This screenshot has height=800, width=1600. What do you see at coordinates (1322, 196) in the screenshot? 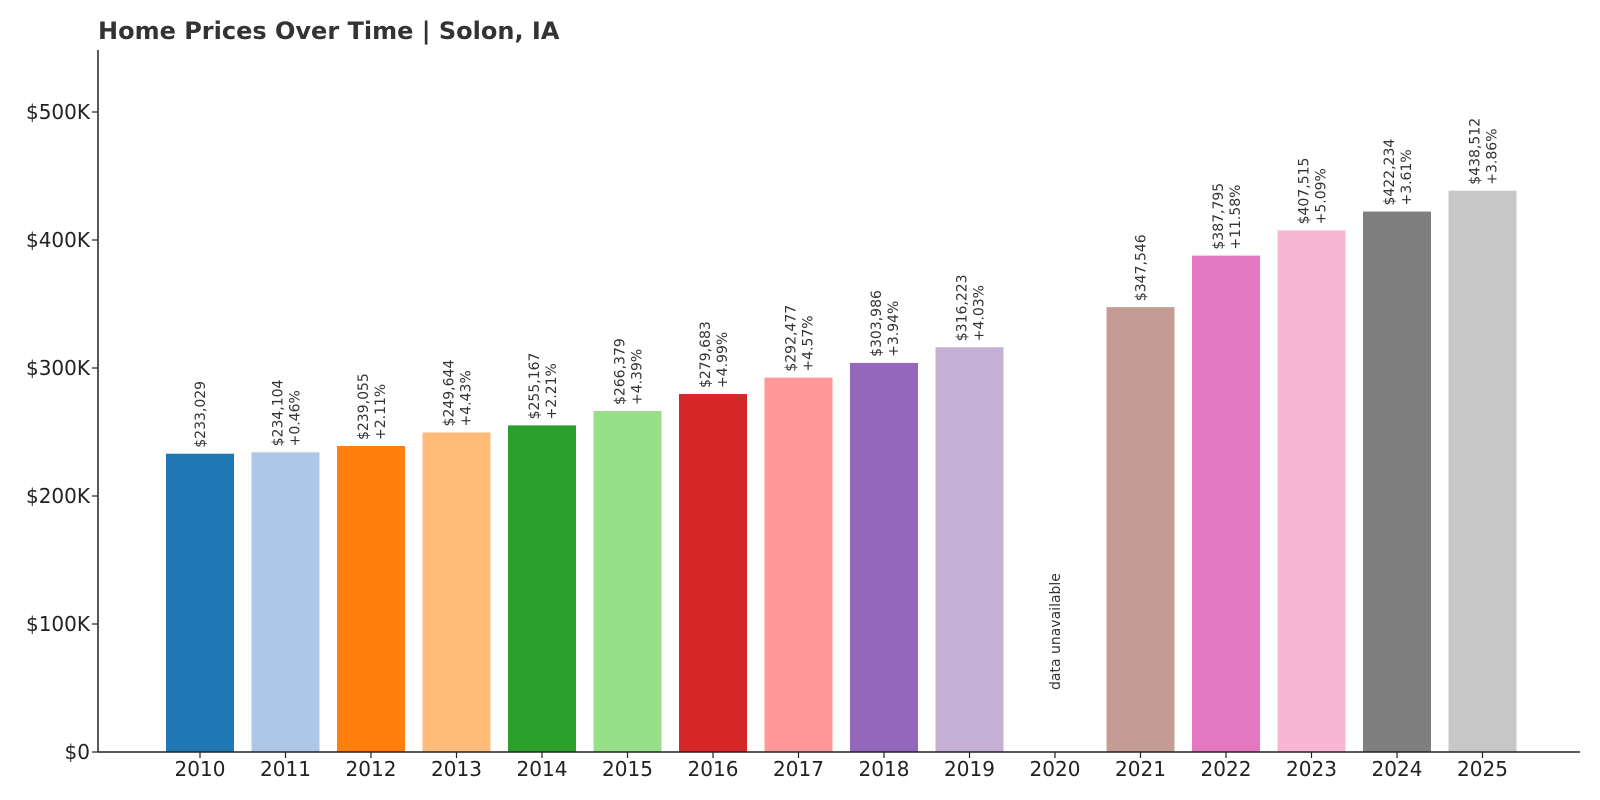
I see `change-label: +5.09%` at bounding box center [1322, 196].